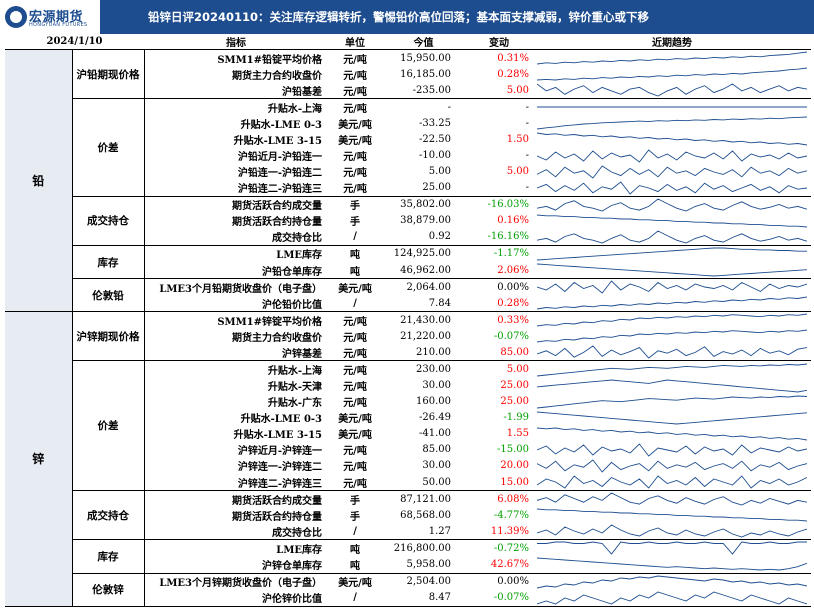 The height and width of the screenshot is (615, 814). I want to click on value-cell: -, so click(449, 107).